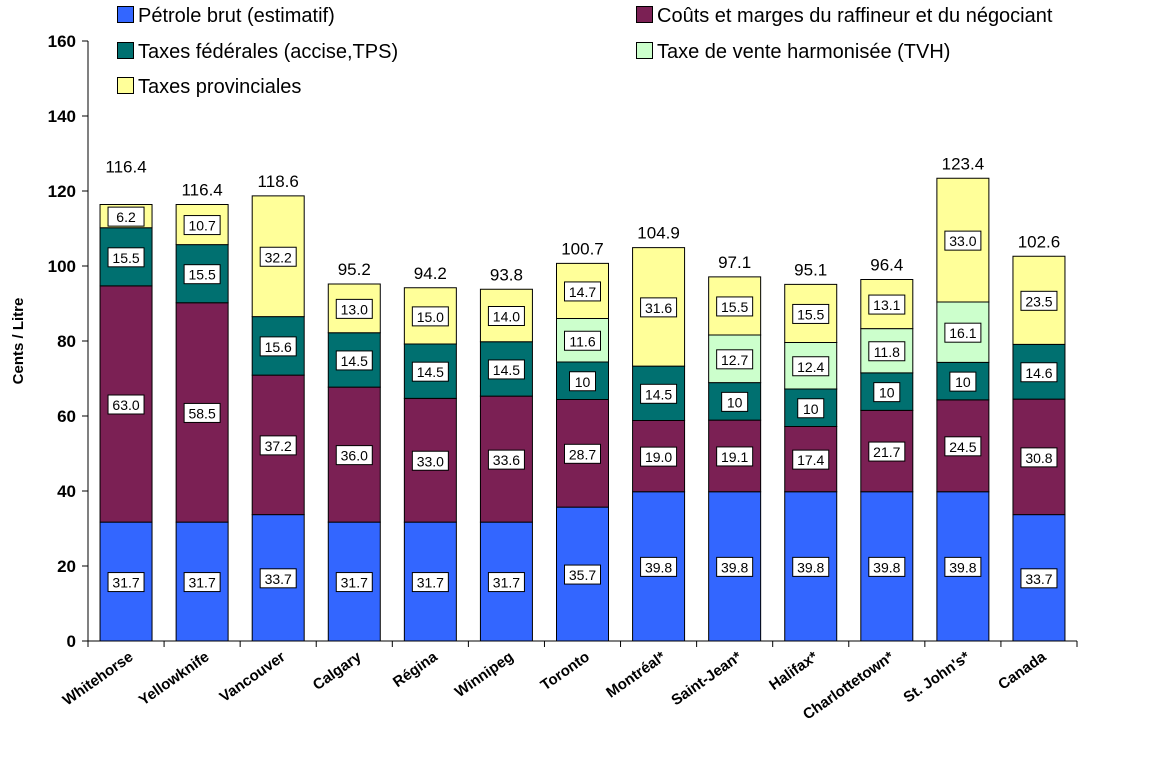 The height and width of the screenshot is (757, 1165). I want to click on total-label: 100.7, so click(582, 248).